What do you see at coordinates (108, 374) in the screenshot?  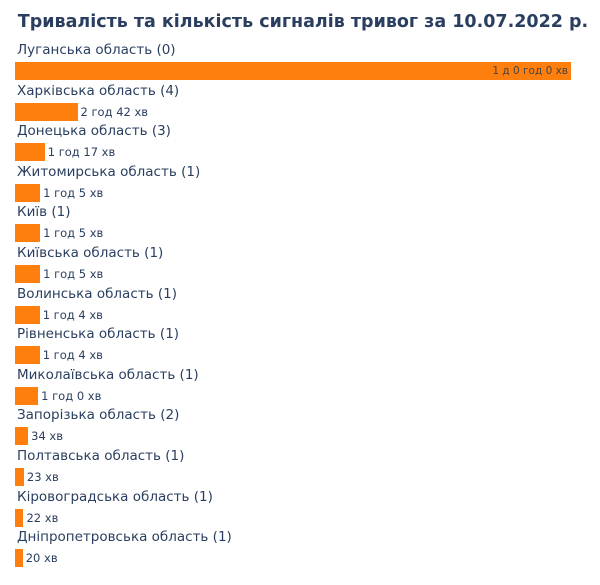 I see `bar-label: Миколаївська область (1)` at bounding box center [108, 374].